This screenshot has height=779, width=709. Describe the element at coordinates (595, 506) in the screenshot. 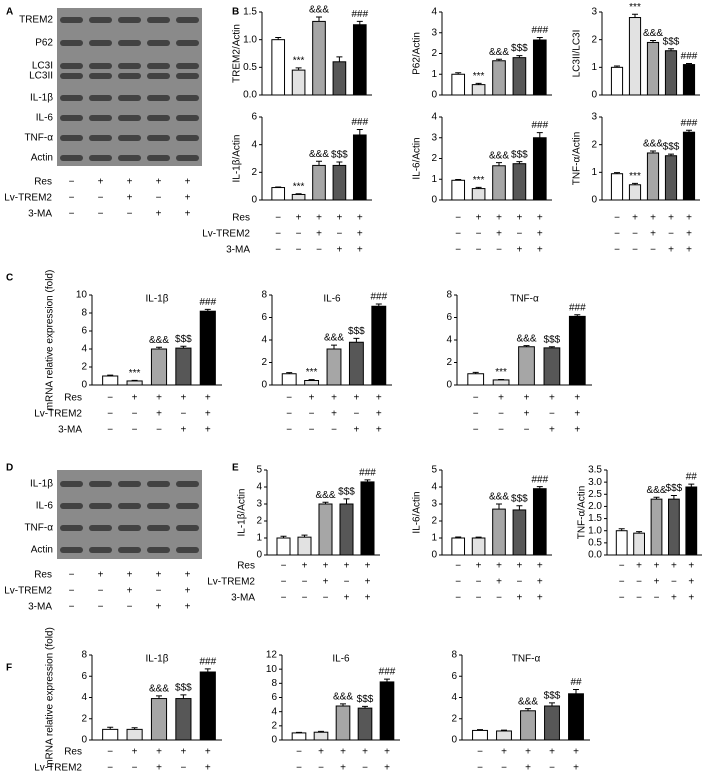

I see `y-tick-label: 2.0` at that location.